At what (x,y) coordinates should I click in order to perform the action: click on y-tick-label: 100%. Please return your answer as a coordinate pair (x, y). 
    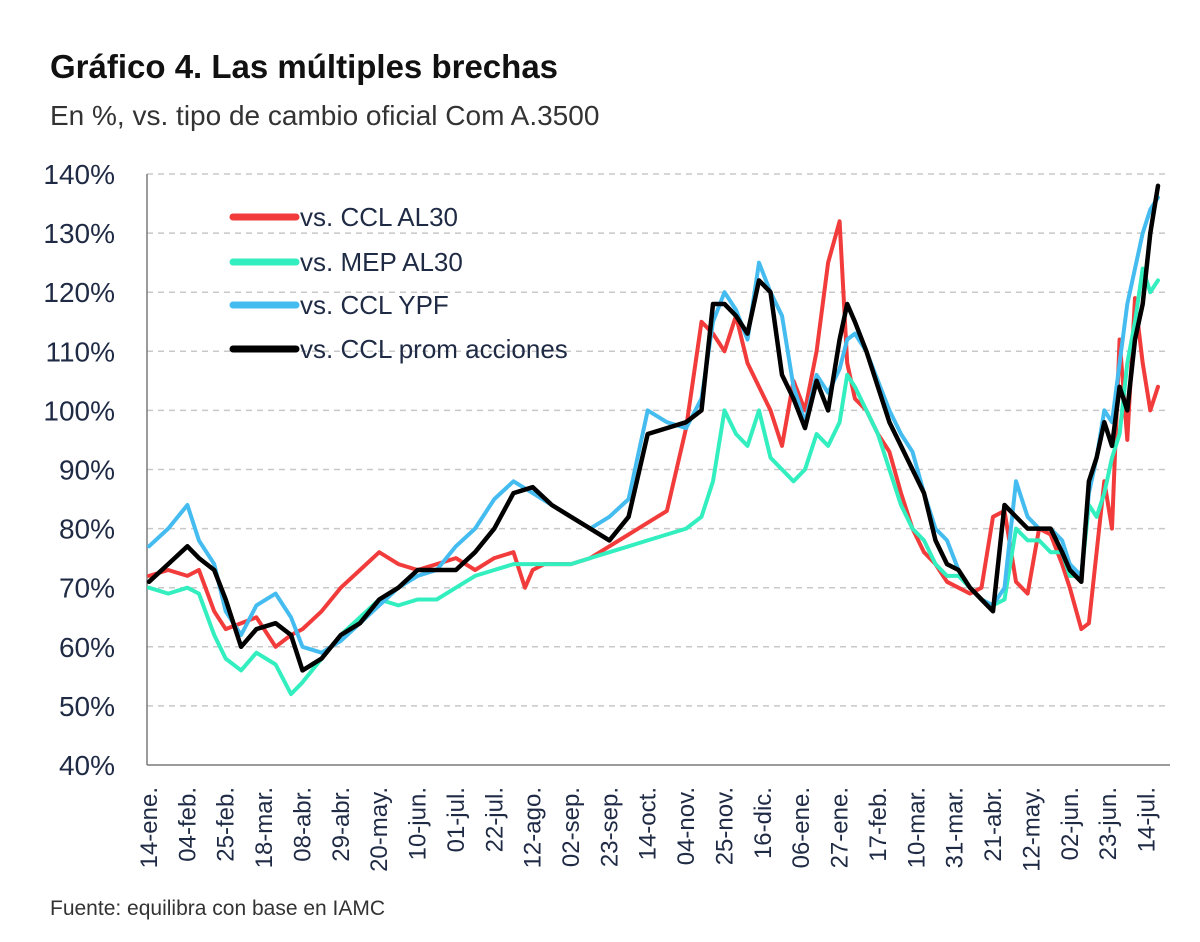
    Looking at the image, I should click on (79, 410).